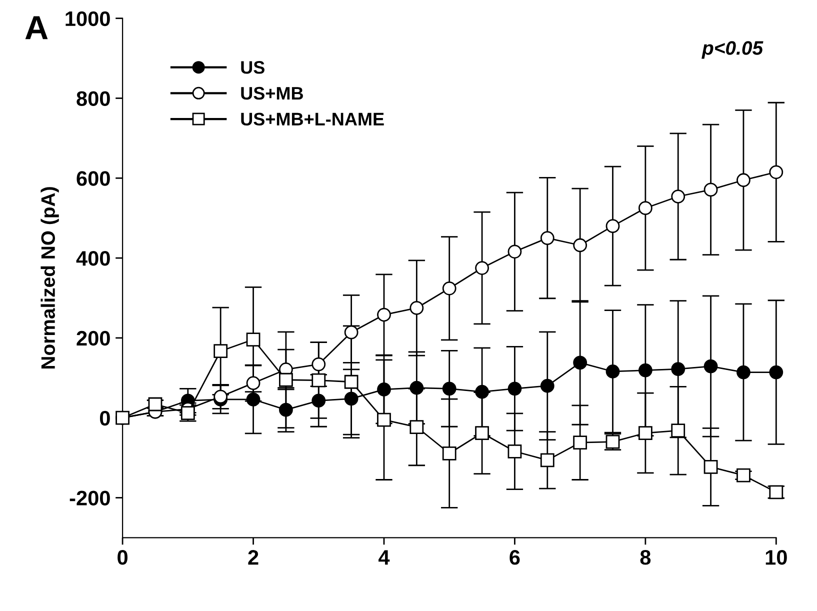 This screenshot has width=817, height=611. What do you see at coordinates (272, 93) in the screenshot?
I see `legend-label: US+MB` at bounding box center [272, 93].